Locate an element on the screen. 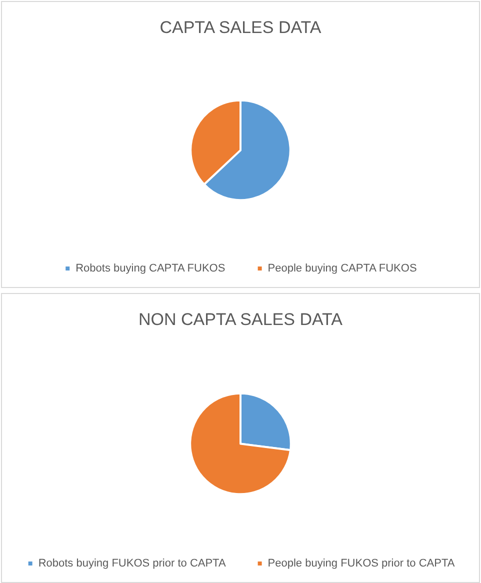 This screenshot has width=481, height=583. chart-title: NON CAPTA SALES DATA is located at coordinates (241, 319).